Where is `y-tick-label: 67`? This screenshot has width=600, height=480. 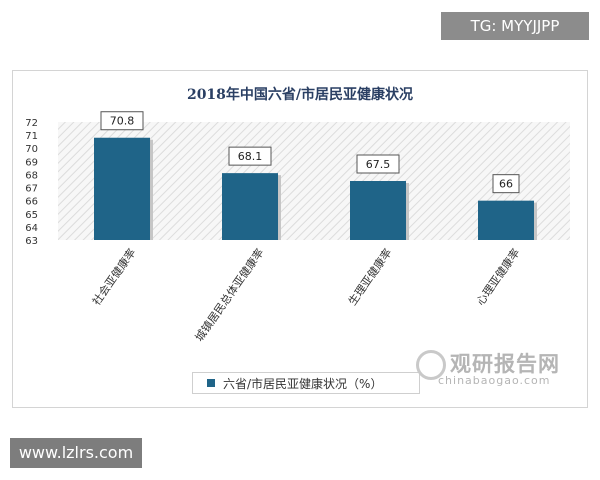
y-tick-label: 67 is located at coordinates (31, 189).